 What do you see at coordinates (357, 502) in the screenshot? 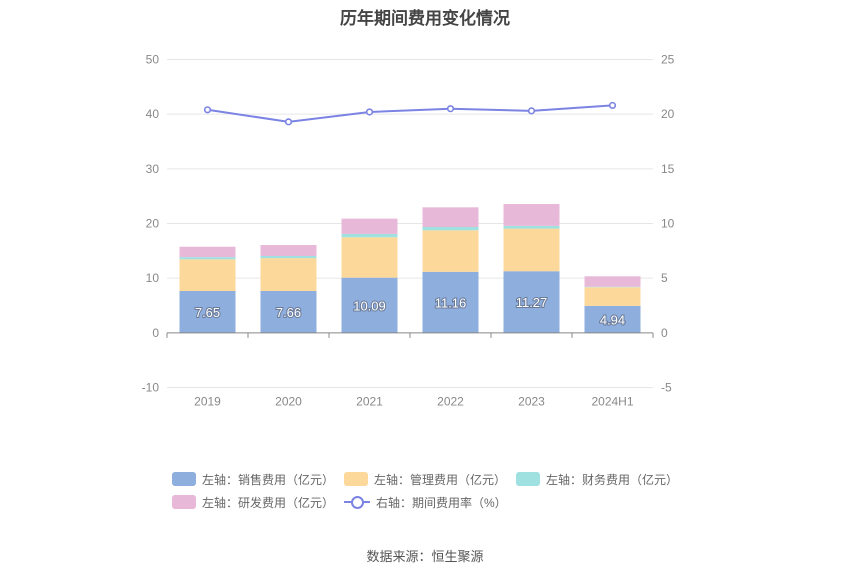
I see `legend-line-marker` at bounding box center [357, 502].